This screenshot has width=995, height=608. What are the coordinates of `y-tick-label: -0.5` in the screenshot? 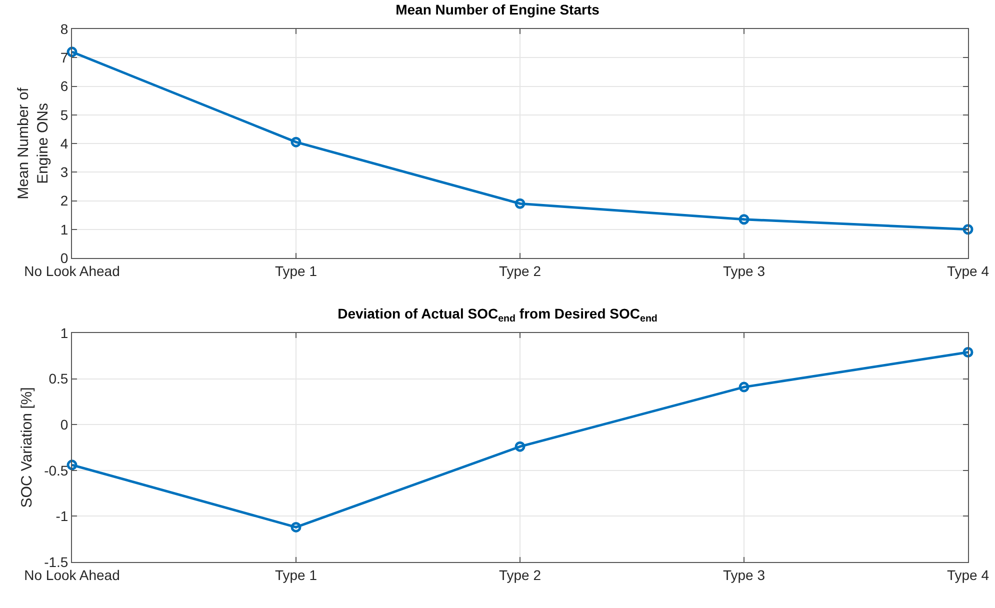 It's located at (56, 470).